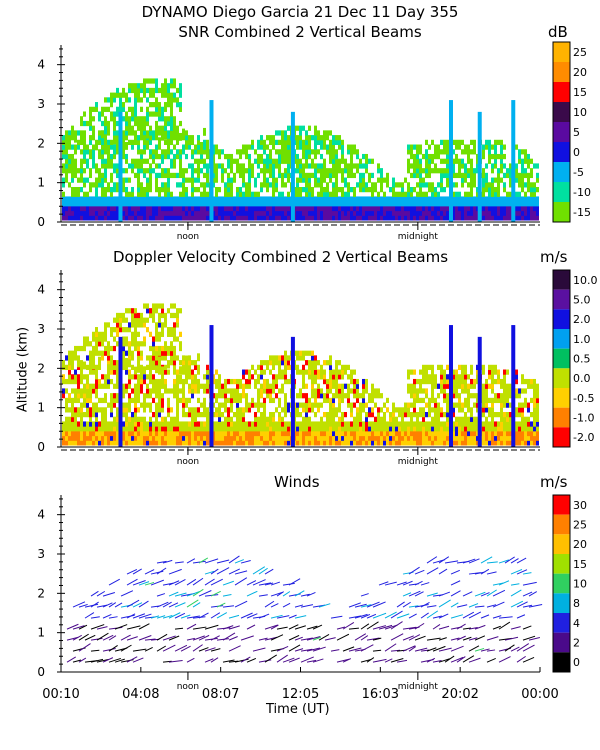  I want to click on panel-1-colorbar-label: 15, so click(580, 92).